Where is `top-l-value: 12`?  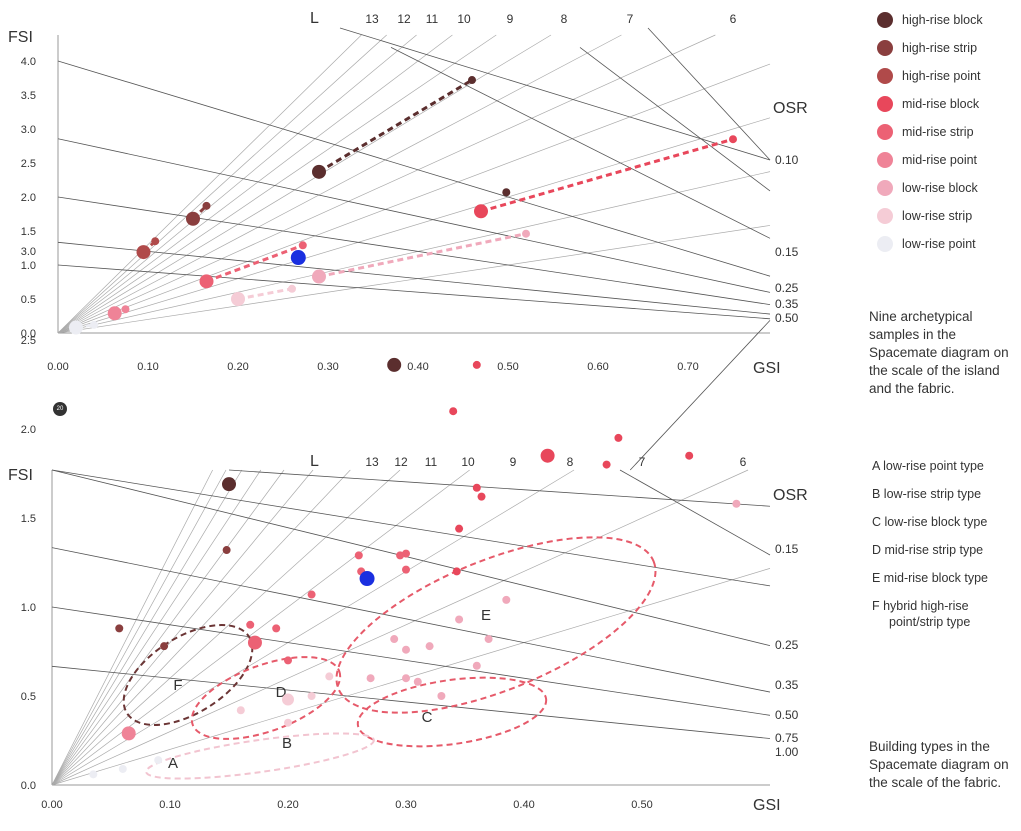
top-l-value: 12 is located at coordinates (404, 19).